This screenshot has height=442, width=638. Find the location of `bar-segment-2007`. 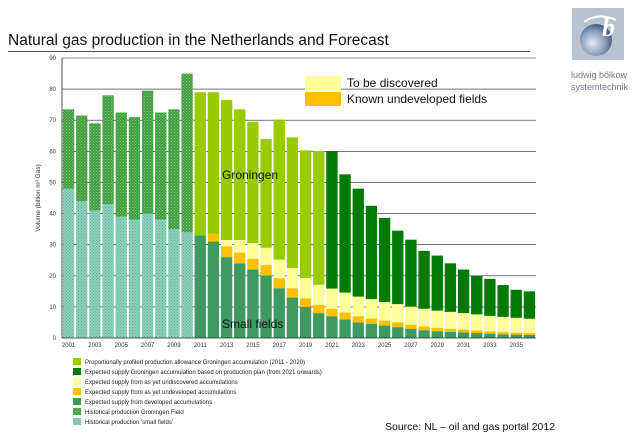

bar-segment-2007 is located at coordinates (147, 275).